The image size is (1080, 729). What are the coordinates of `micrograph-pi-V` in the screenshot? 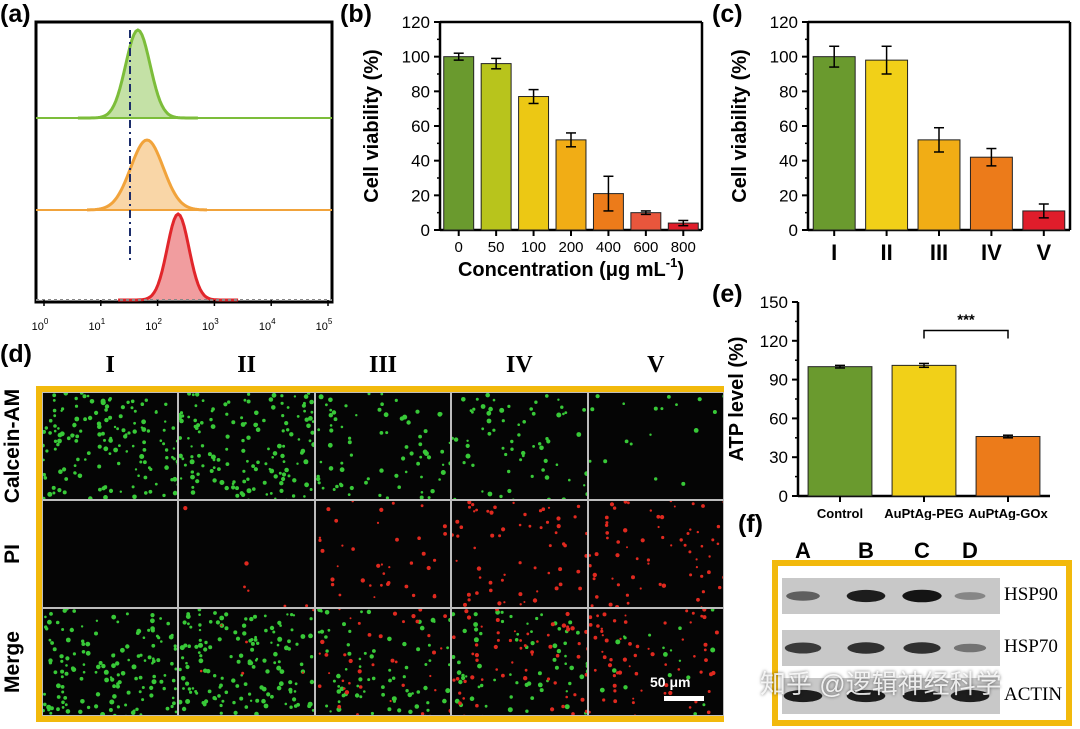 It's located at (655, 554).